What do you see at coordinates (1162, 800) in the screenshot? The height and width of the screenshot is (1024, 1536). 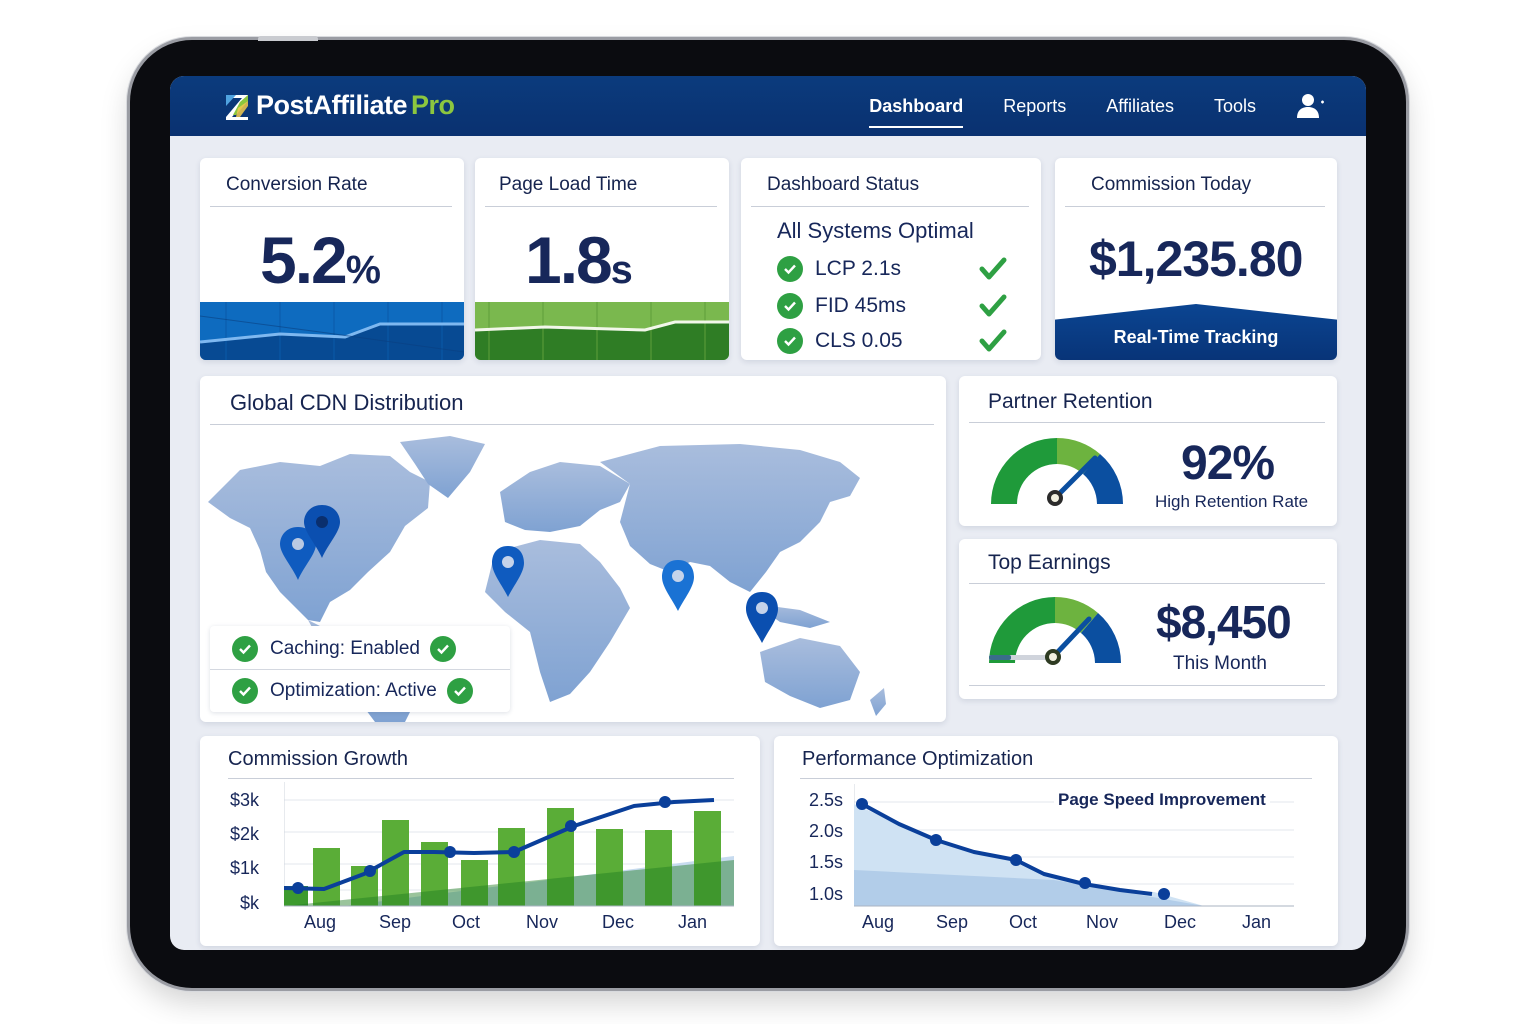 I see `chart-annotation: Page Speed Improvement` at bounding box center [1162, 800].